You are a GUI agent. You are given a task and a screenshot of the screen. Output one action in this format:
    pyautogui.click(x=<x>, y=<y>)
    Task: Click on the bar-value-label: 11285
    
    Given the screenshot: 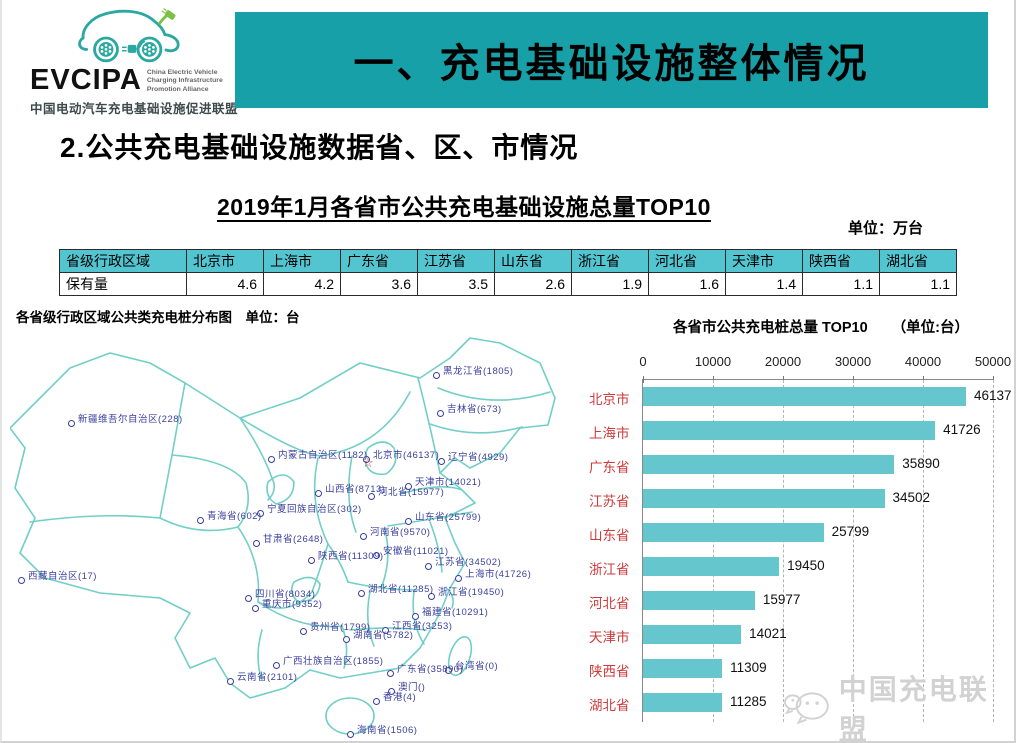 What is the action you would take?
    pyautogui.click(x=748, y=701)
    